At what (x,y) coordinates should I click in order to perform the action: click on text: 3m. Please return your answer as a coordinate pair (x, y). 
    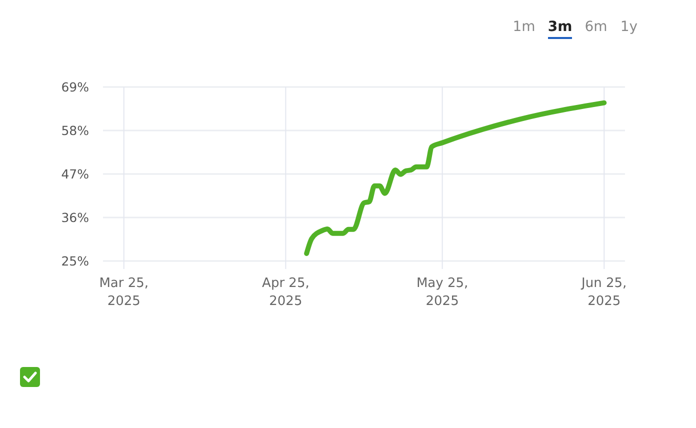
    Looking at the image, I should click on (560, 27).